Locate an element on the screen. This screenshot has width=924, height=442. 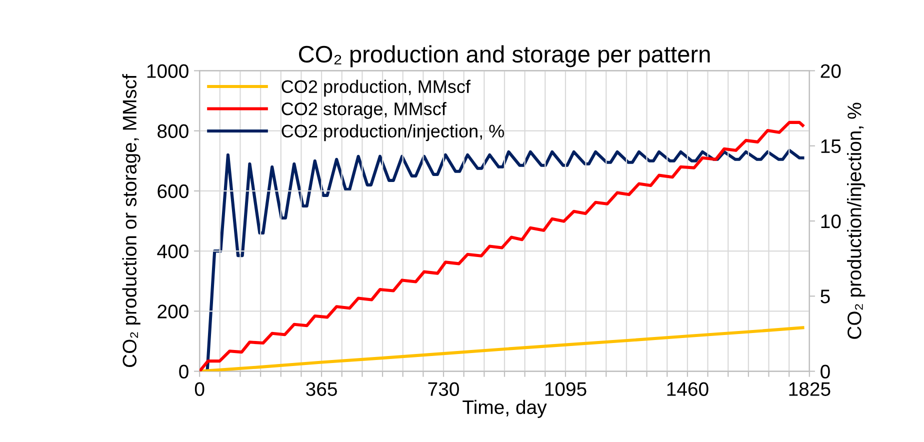
x-tick-label: 1825 is located at coordinates (809, 389).